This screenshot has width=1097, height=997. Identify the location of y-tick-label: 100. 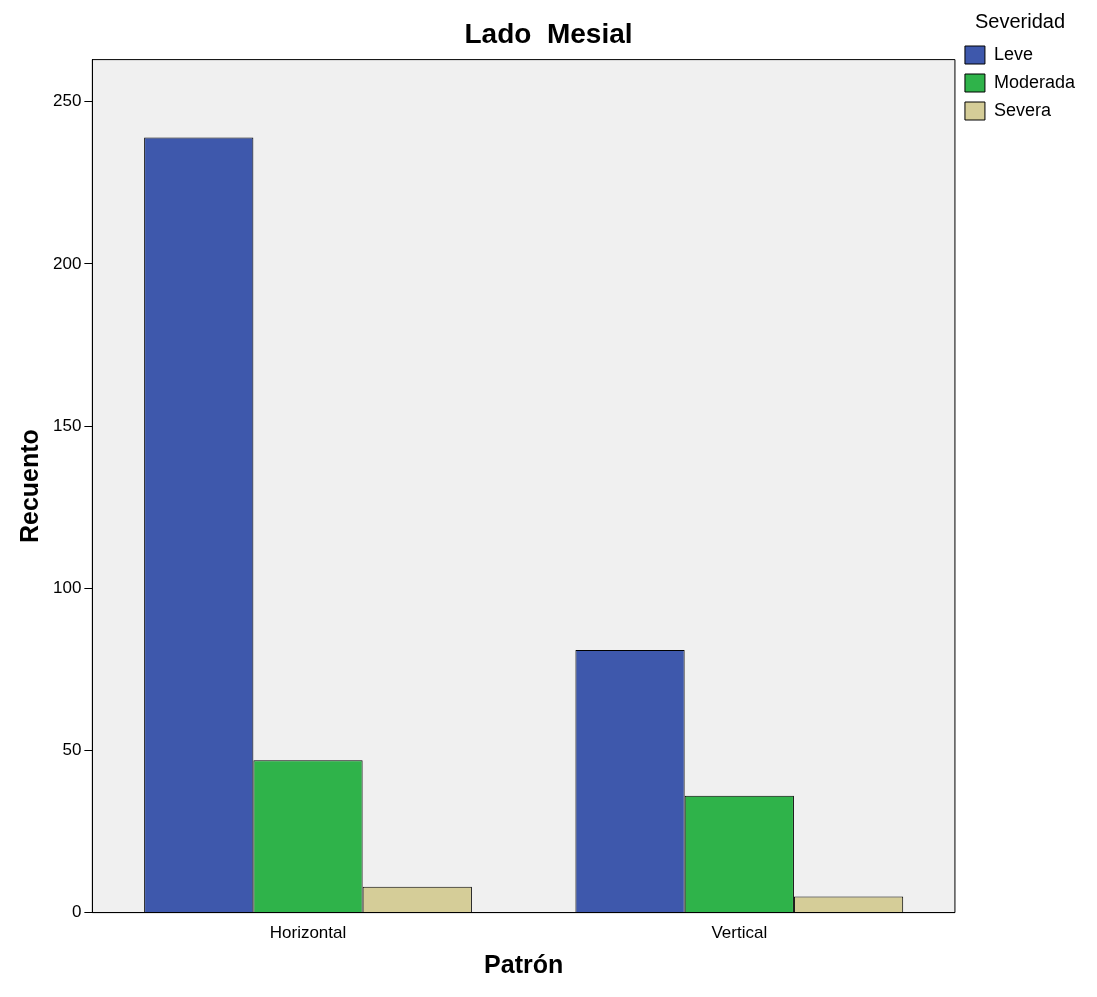
(67, 587).